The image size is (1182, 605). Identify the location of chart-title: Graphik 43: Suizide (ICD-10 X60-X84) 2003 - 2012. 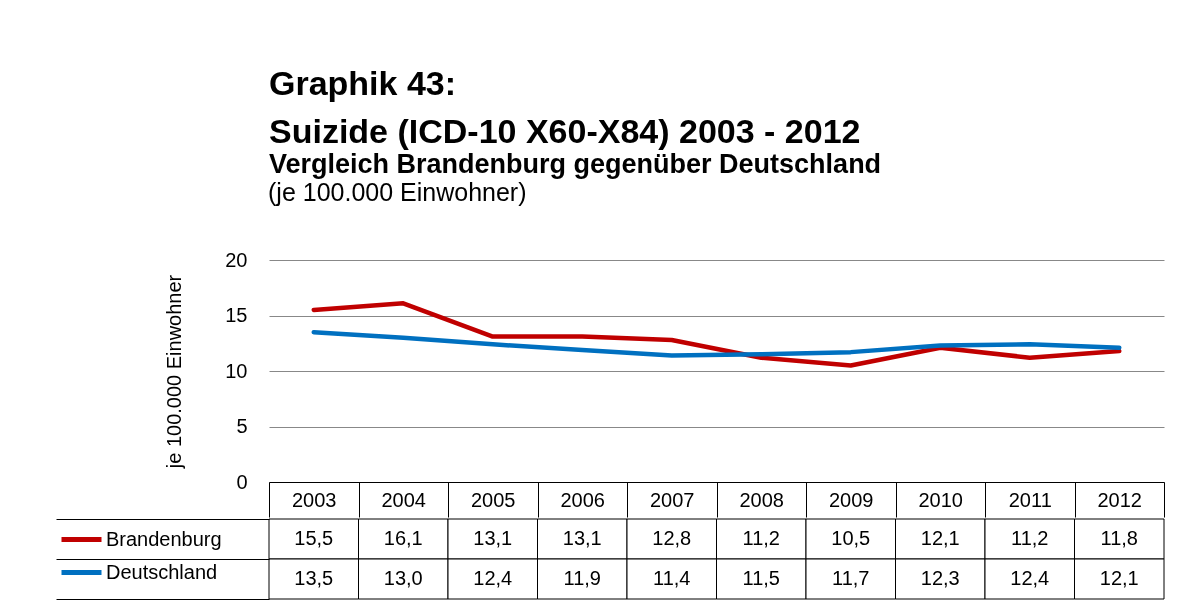
(565, 107).